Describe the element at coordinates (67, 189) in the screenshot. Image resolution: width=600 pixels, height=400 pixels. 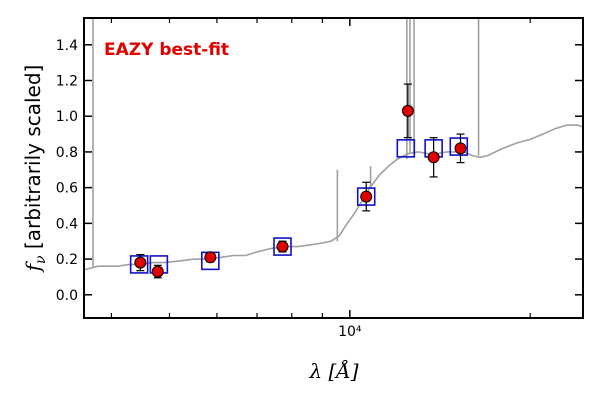
I see `y-tick-label: 0.6` at that location.